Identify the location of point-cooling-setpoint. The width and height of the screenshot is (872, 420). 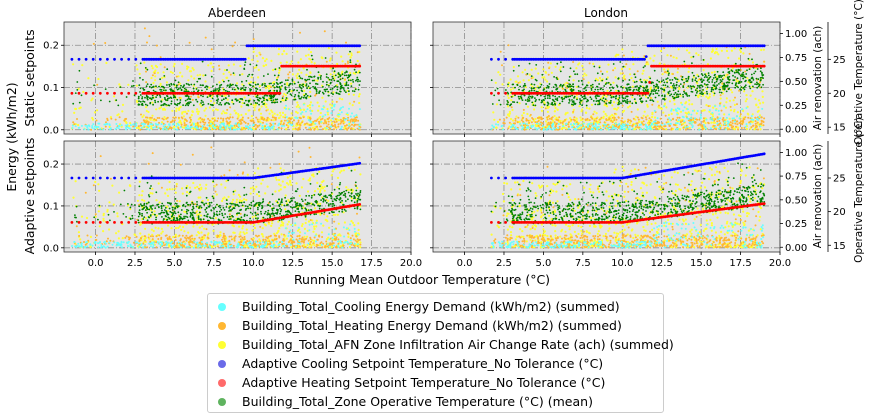
(100, 59).